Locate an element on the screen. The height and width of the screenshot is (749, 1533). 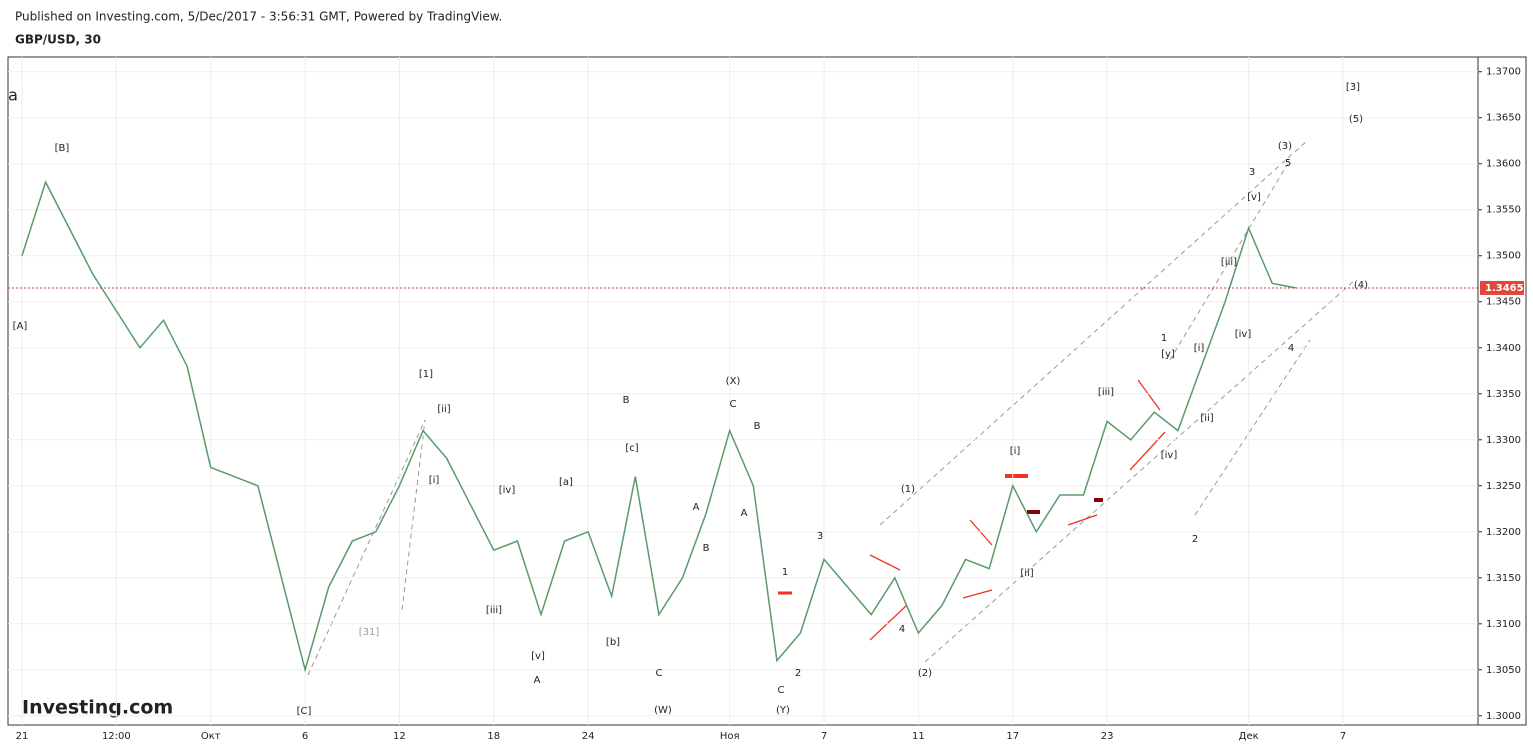
y-tick-label: 1.3000 is located at coordinates (1503, 716).